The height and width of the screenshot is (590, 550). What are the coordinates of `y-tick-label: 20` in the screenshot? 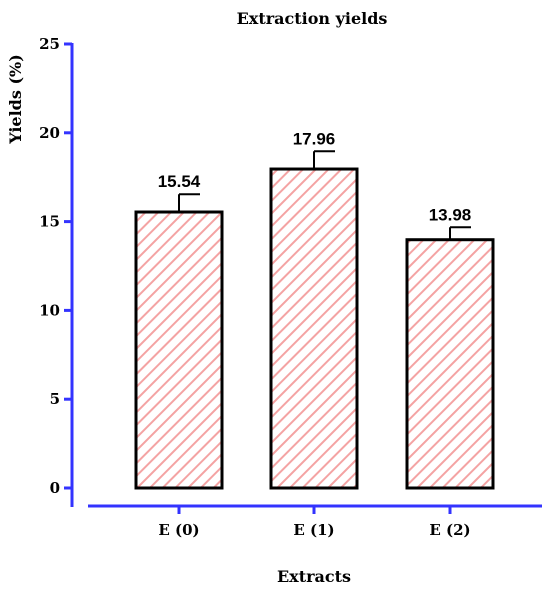 It's located at (49, 133).